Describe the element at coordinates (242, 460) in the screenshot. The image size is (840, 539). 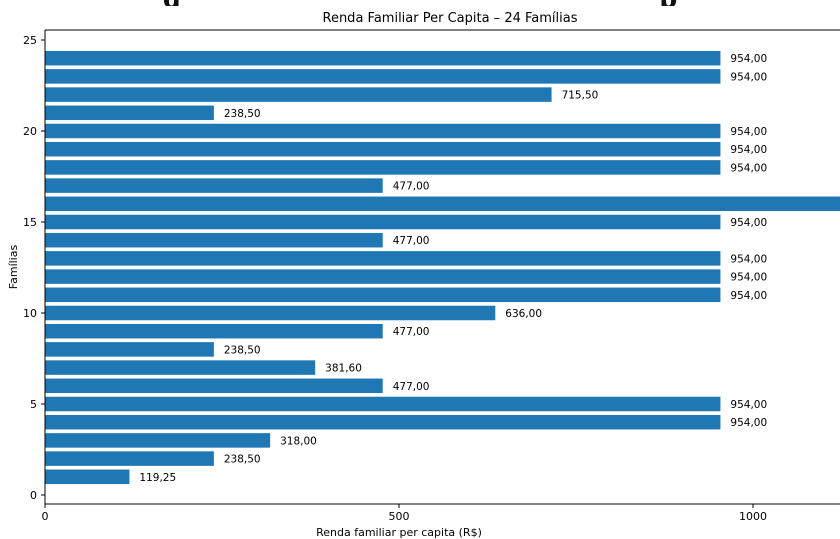
I see `data-label-familia-2: 238,50` at that location.